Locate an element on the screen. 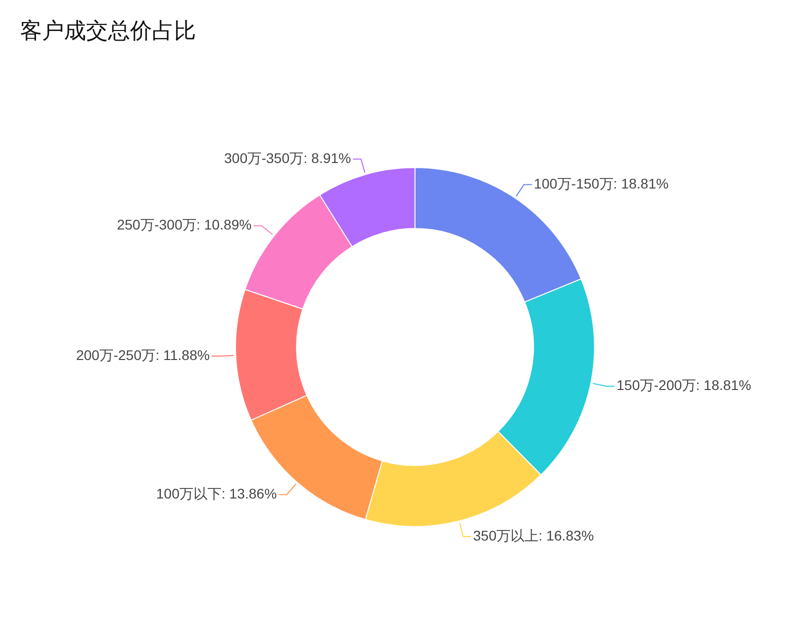  slice-label: 100万以下: 13.86% is located at coordinates (216, 493).